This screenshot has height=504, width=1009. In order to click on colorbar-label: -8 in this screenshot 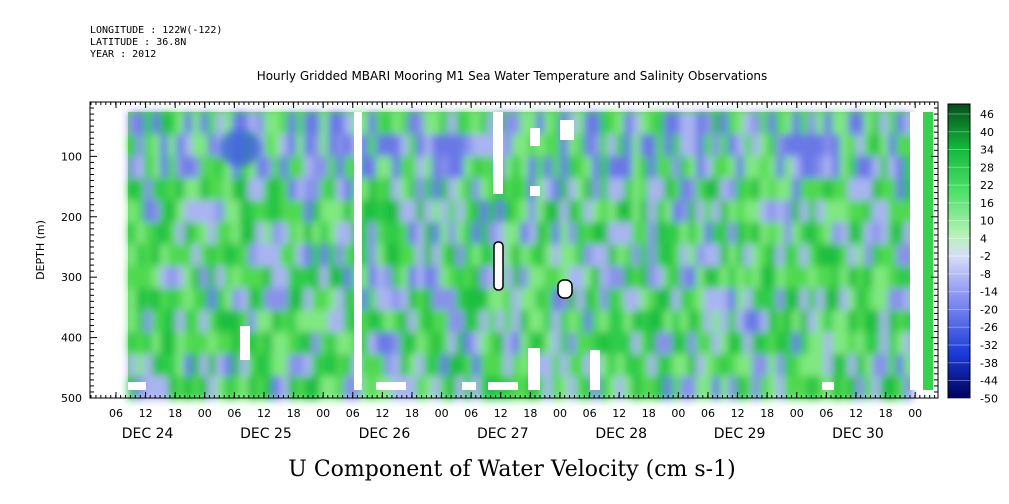, I will do `click(985, 274)`.